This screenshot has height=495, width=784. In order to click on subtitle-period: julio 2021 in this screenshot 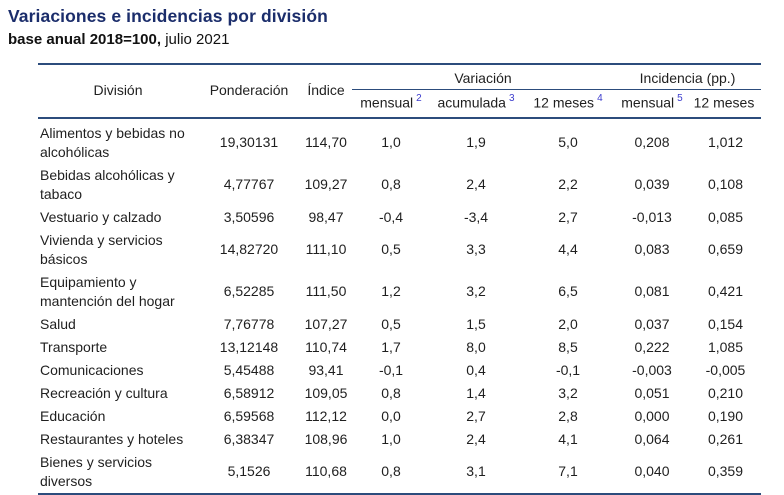, I will do `click(195, 39)`.